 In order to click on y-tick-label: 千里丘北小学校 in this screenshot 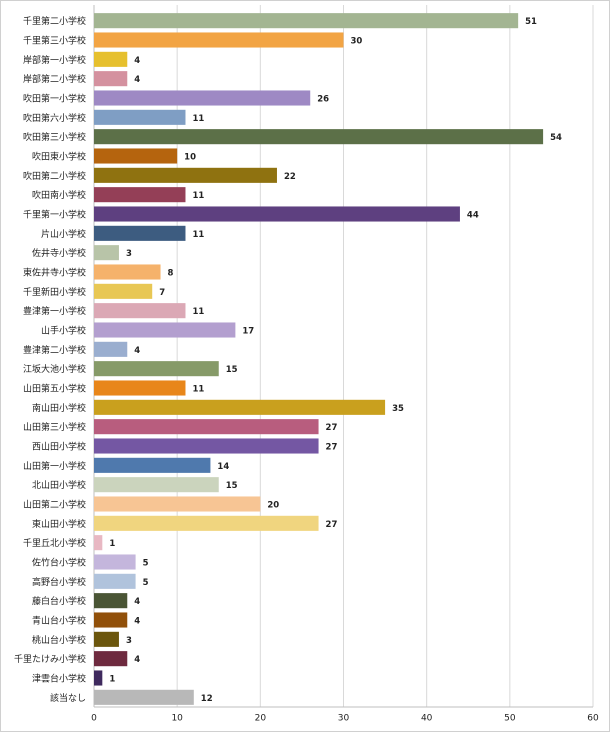, I will do `click(54, 543)`.